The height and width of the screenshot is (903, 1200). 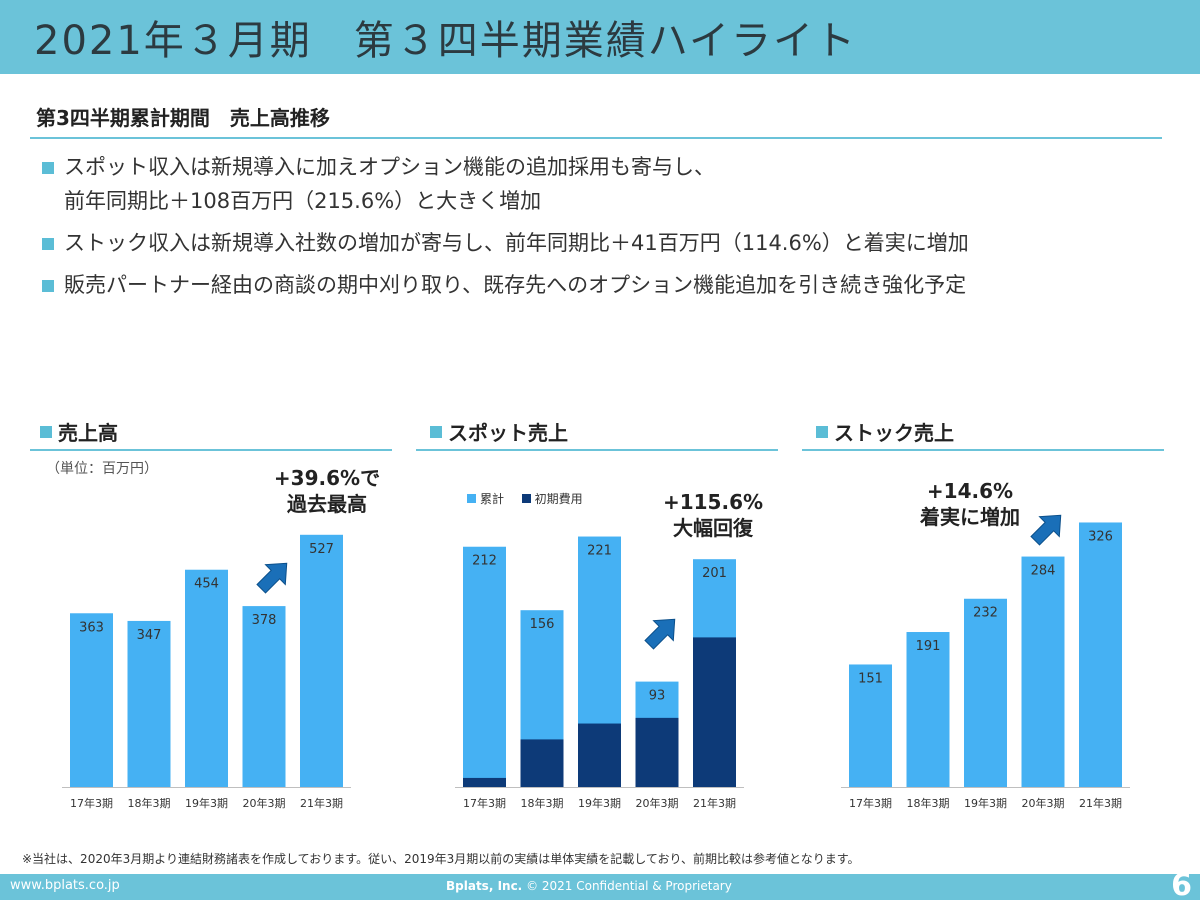 I want to click on data-label: 212, so click(x=484, y=561).